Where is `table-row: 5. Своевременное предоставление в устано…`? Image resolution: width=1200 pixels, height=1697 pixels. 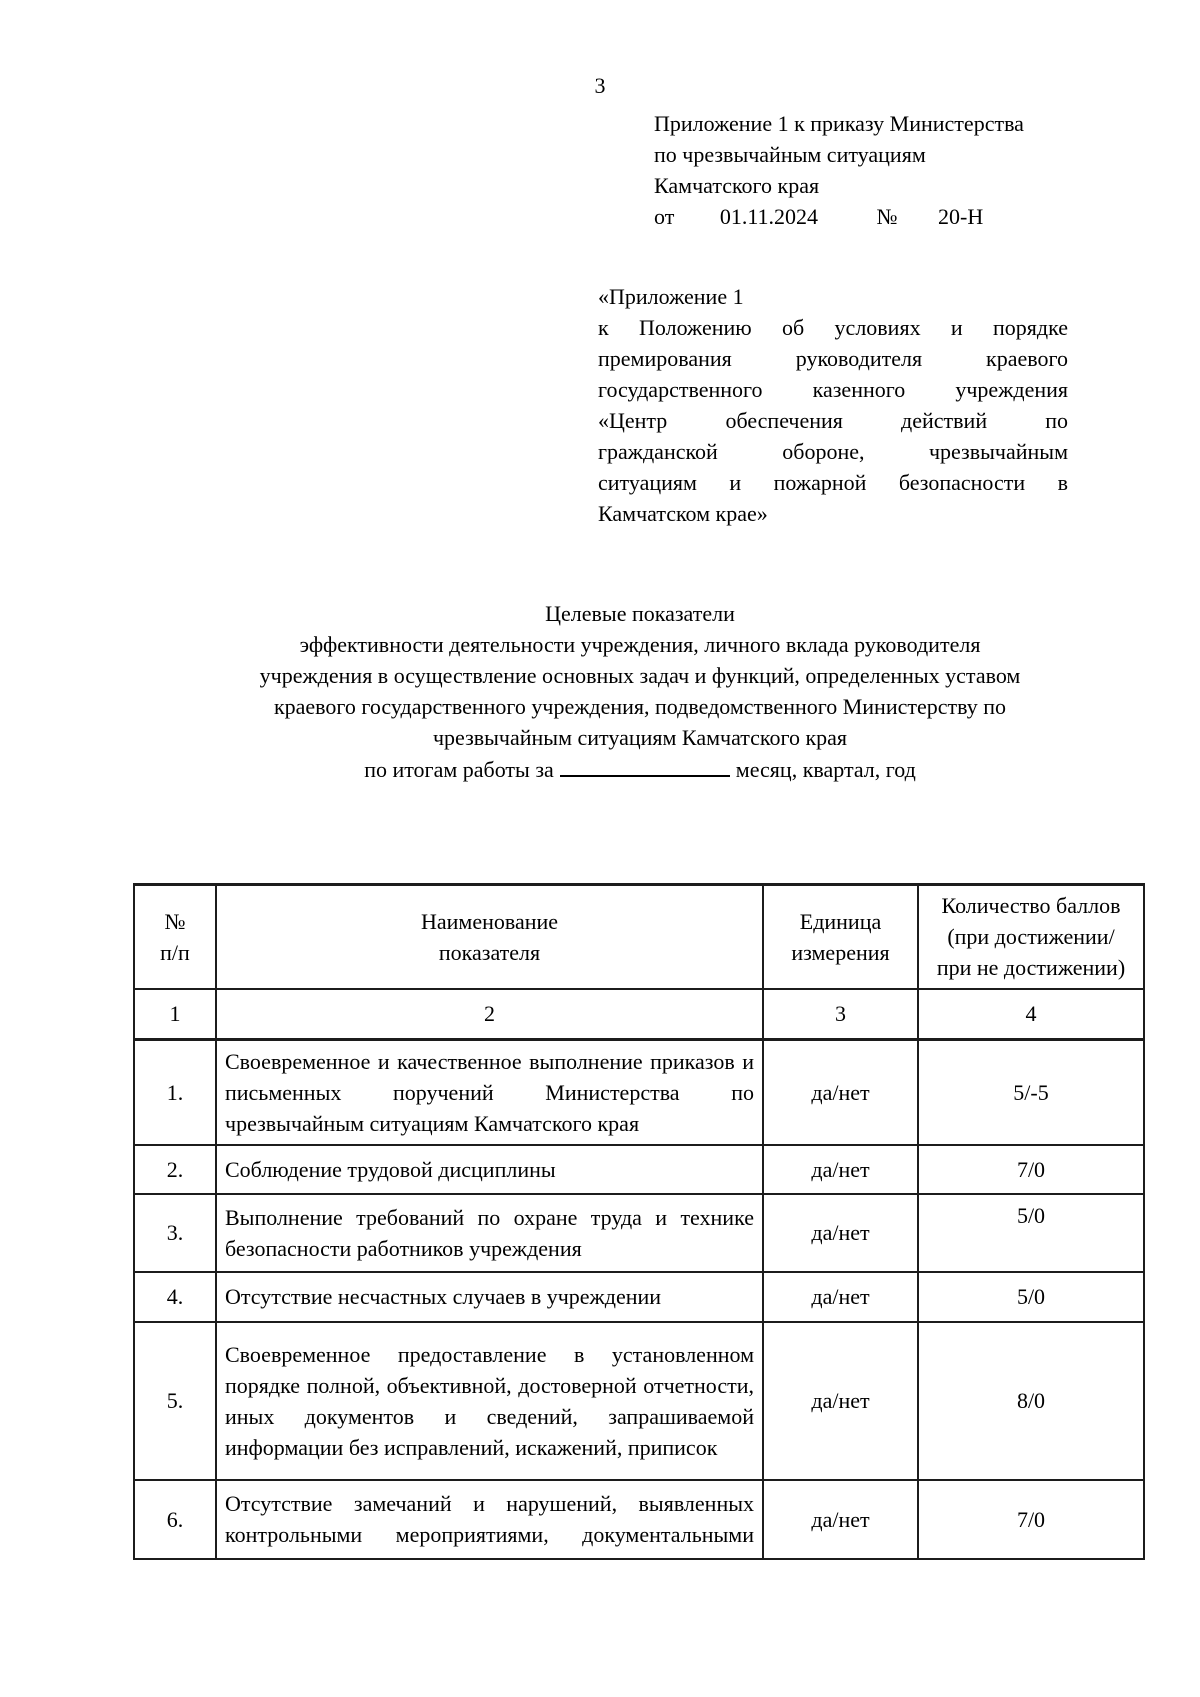
table-row: 5. Своевременное предоставление в устано… is located at coordinates (639, 1400).